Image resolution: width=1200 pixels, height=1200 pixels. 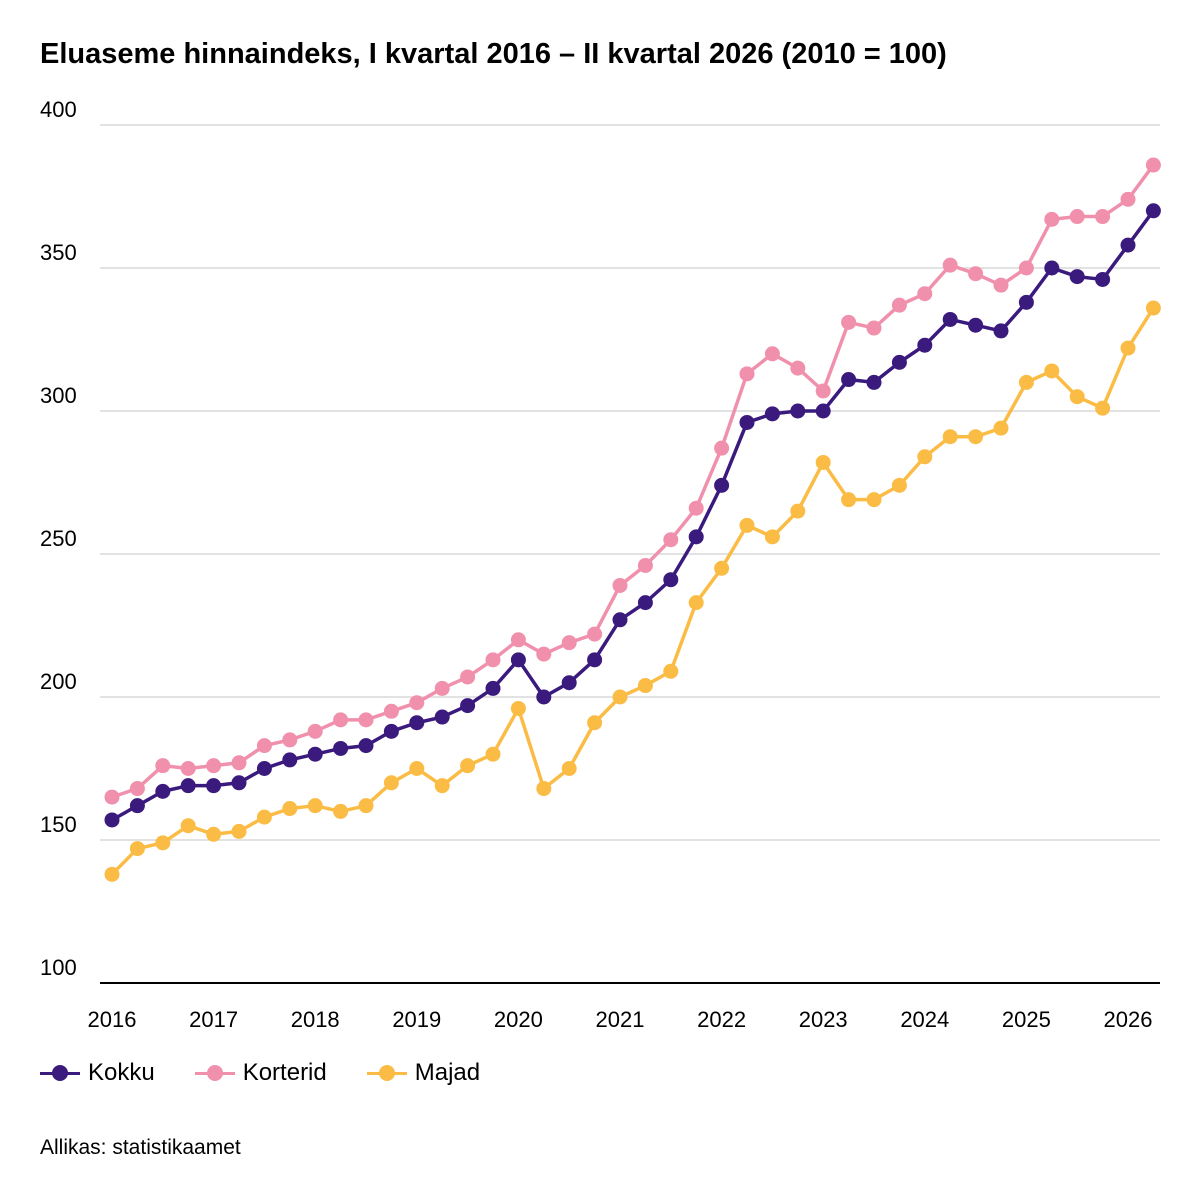 I want to click on legend-label: Majad, so click(x=447, y=1072).